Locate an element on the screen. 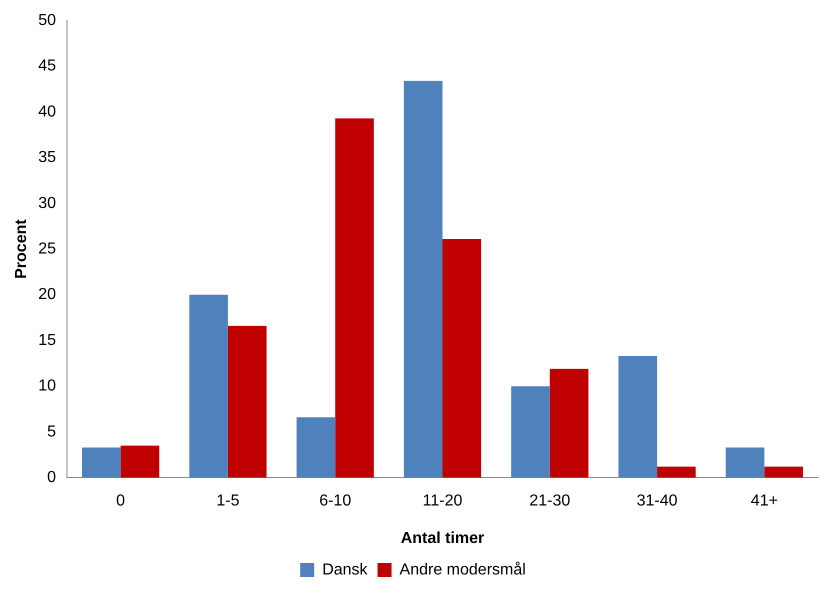 This screenshot has height=600, width=840. x-tick-label: 41+ is located at coordinates (764, 501).